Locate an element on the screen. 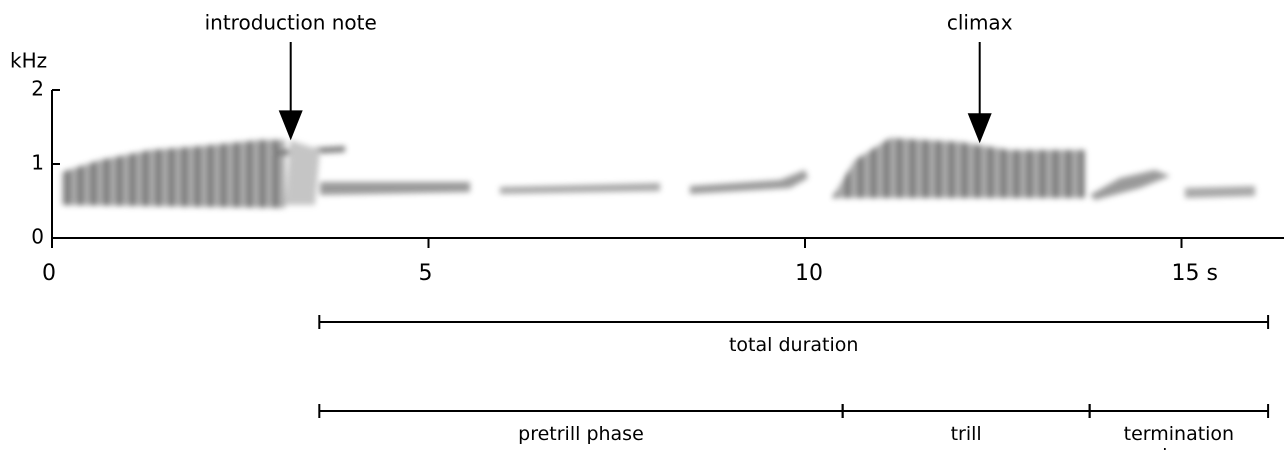  span-label: trill is located at coordinates (966, 434).